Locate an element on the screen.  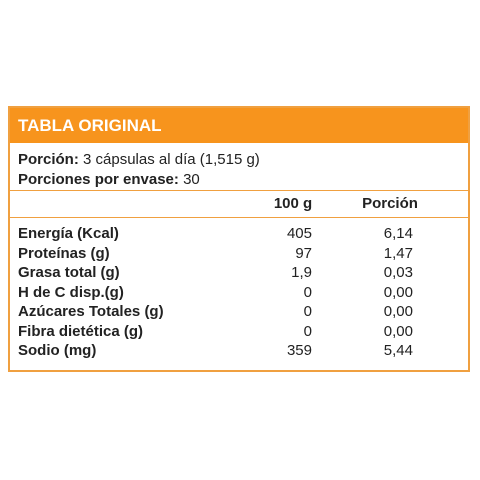
servings-per-container-label: Porciones por envase: is located at coordinates (98, 179).